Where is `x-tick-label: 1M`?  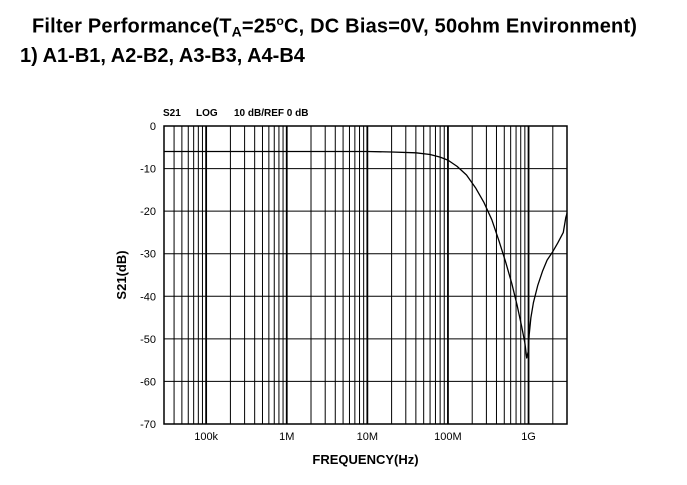
x-tick-label: 1M is located at coordinates (286, 437).